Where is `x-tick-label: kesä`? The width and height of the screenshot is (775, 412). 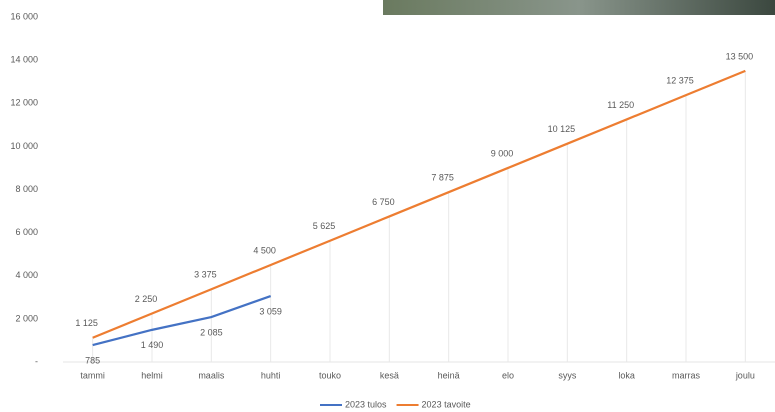 x-tick-label: kesä is located at coordinates (389, 375).